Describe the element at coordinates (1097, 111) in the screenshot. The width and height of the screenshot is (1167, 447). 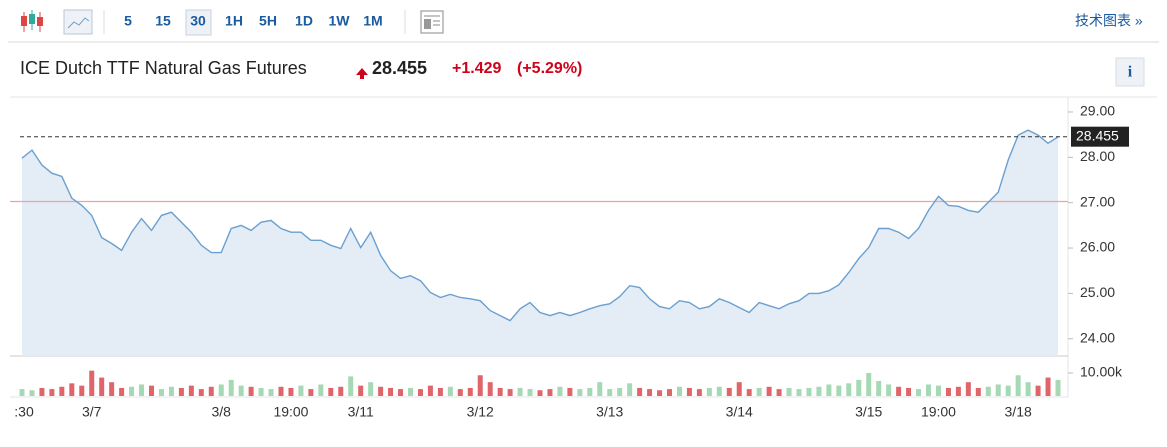
I see `y-tick-label: 29.00` at that location.